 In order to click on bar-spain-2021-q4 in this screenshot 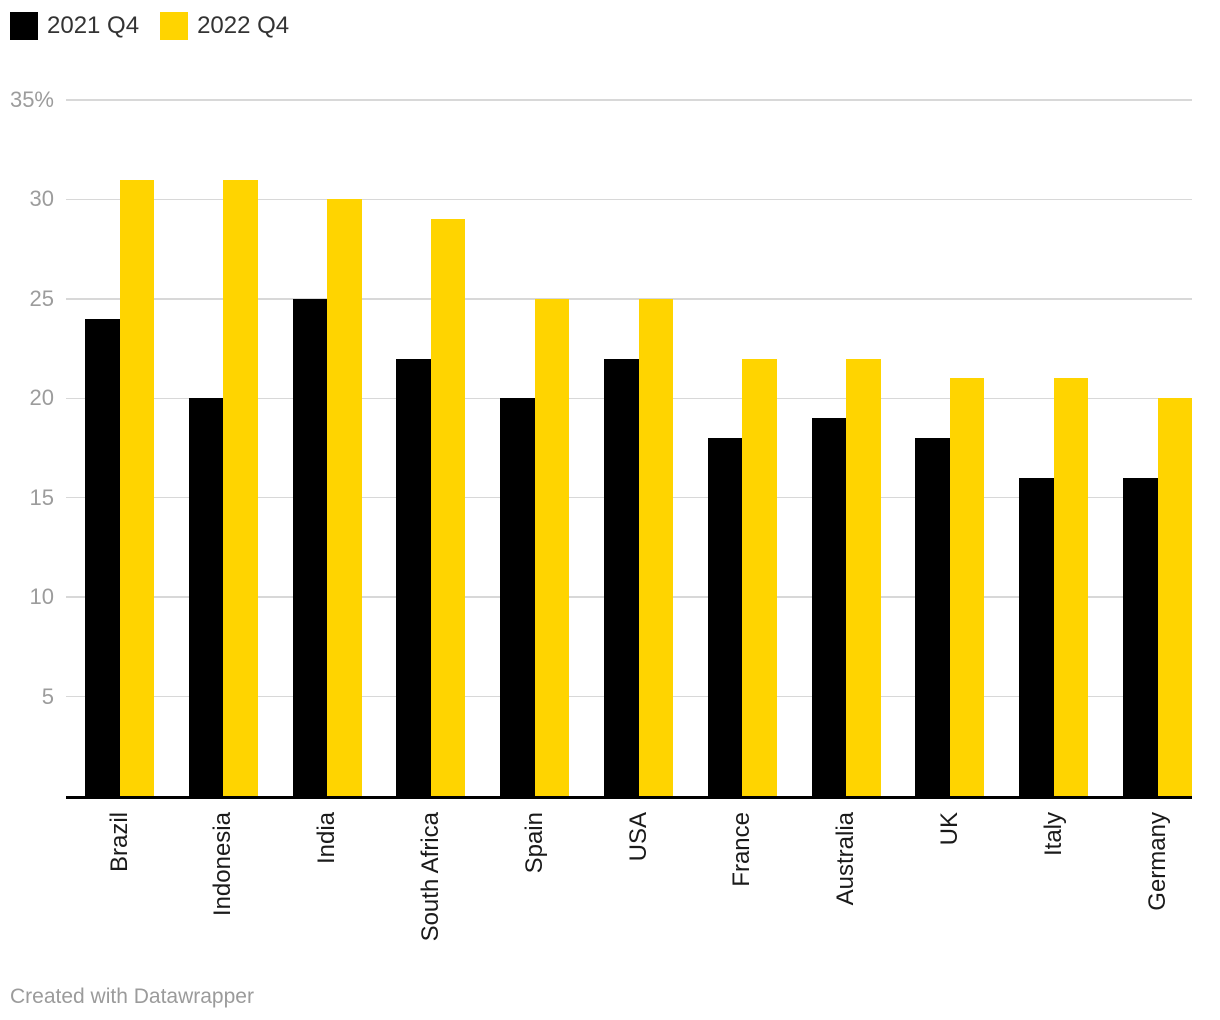, I will do `click(517, 597)`.